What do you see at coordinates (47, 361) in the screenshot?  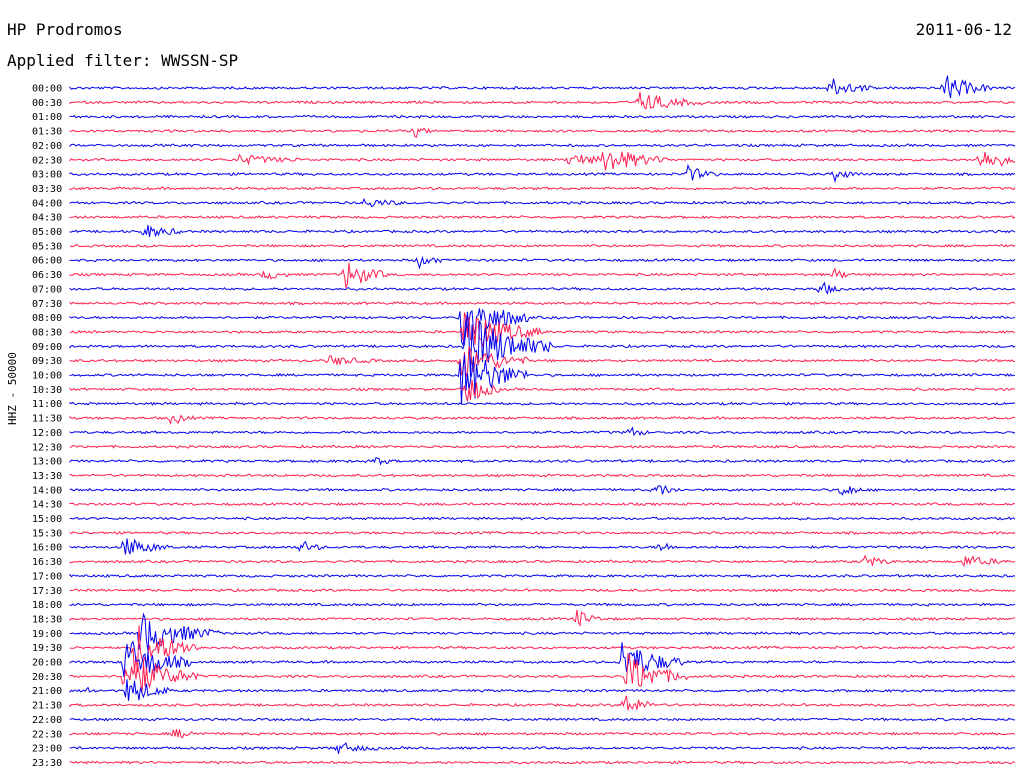 I see `time-tick-label: 09:30` at bounding box center [47, 361].